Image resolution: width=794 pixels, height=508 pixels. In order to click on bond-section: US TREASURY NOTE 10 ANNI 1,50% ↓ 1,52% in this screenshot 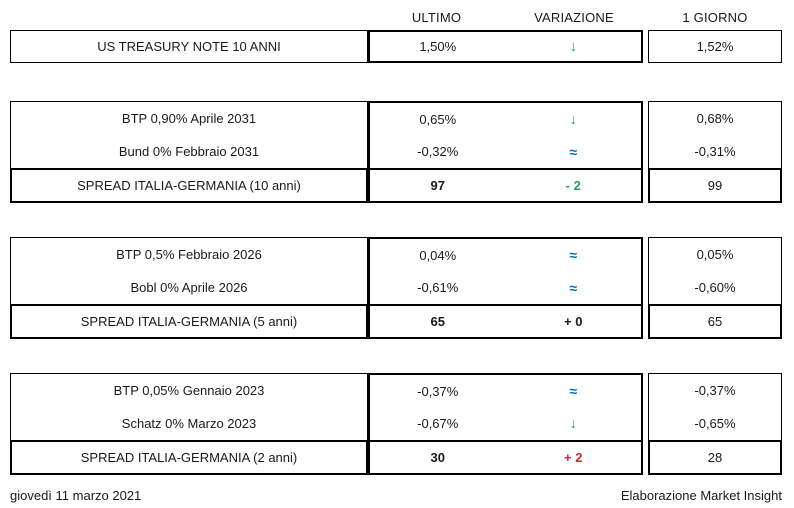, I will do `click(397, 46)`.